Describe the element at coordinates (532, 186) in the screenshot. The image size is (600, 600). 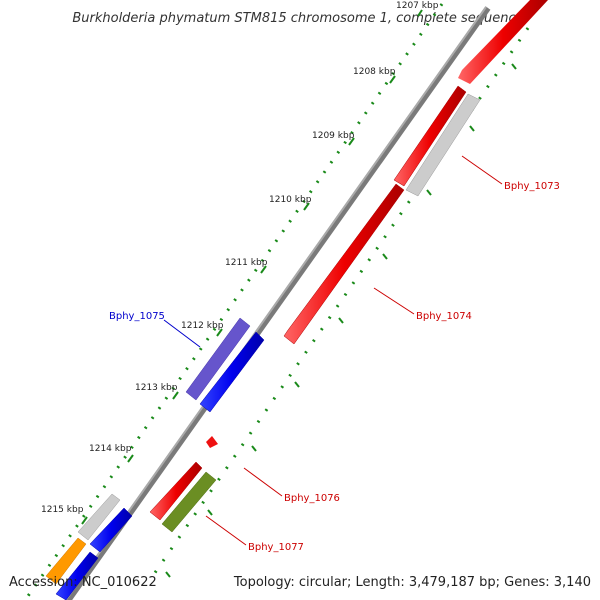
I see `gene-label-bphy-1073: Bphy_1073` at that location.